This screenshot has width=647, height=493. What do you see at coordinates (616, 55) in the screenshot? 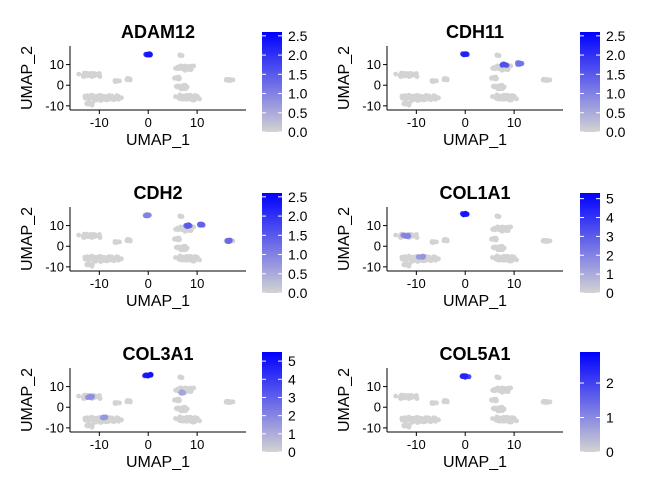
I see `legend-tick-label: 2.0` at bounding box center [616, 55].